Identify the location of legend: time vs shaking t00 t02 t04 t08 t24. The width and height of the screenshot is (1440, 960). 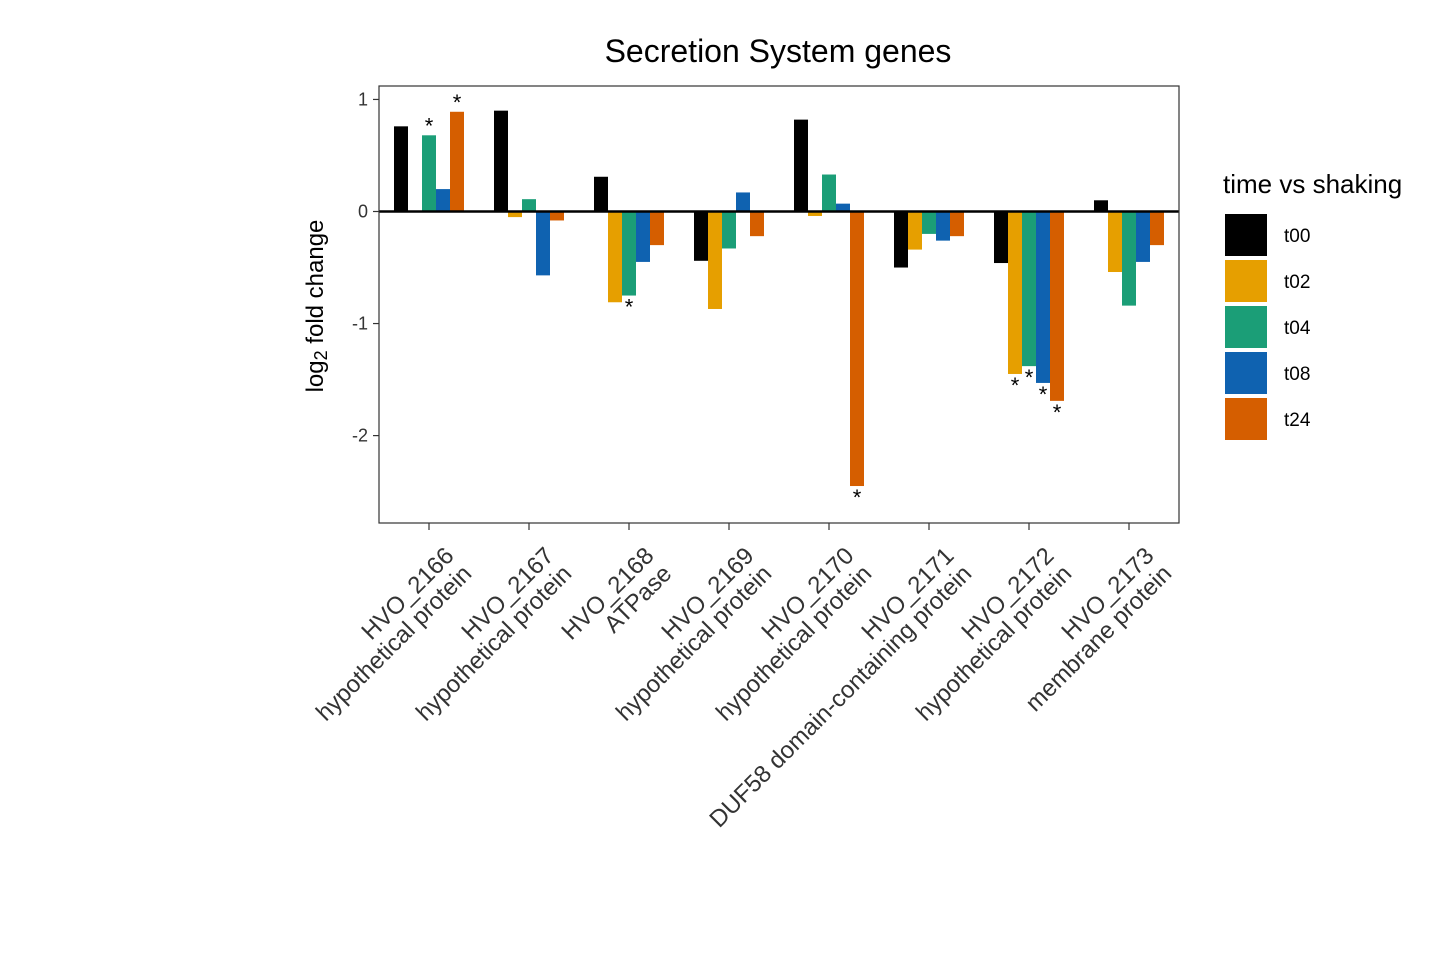
(1312, 304).